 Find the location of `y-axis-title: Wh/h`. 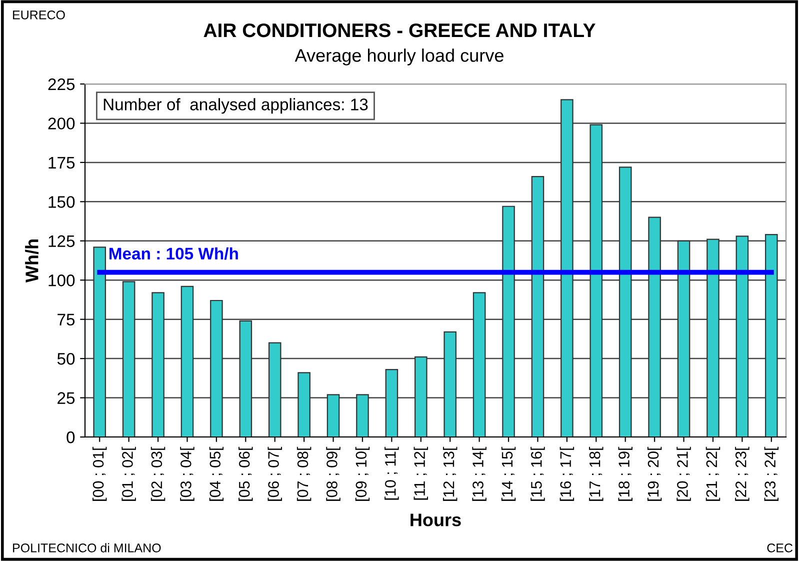

y-axis-title: Wh/h is located at coordinates (32, 261).